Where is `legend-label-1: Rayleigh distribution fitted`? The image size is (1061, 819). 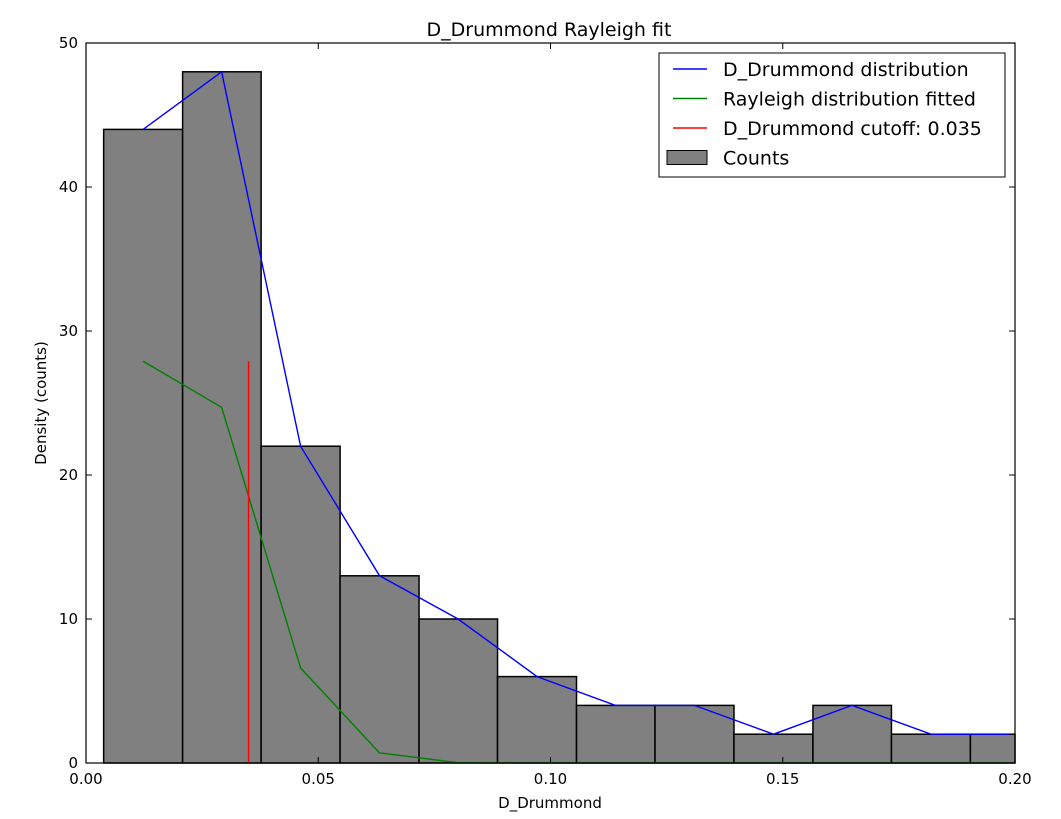 legend-label-1: Rayleigh distribution fitted is located at coordinates (849, 100).